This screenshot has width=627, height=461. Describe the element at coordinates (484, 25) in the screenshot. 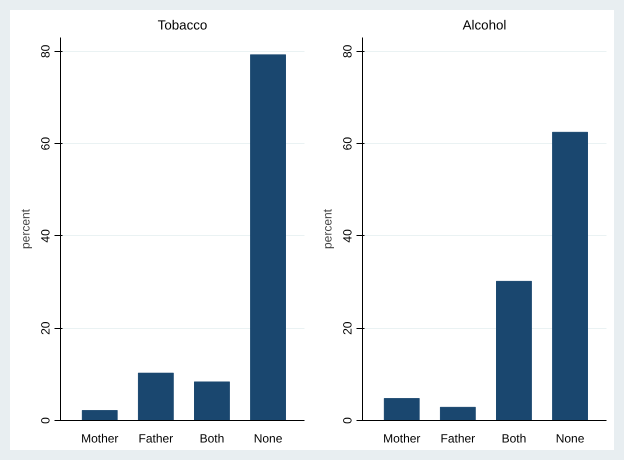

I see `chart-title: Alcohol` at that location.